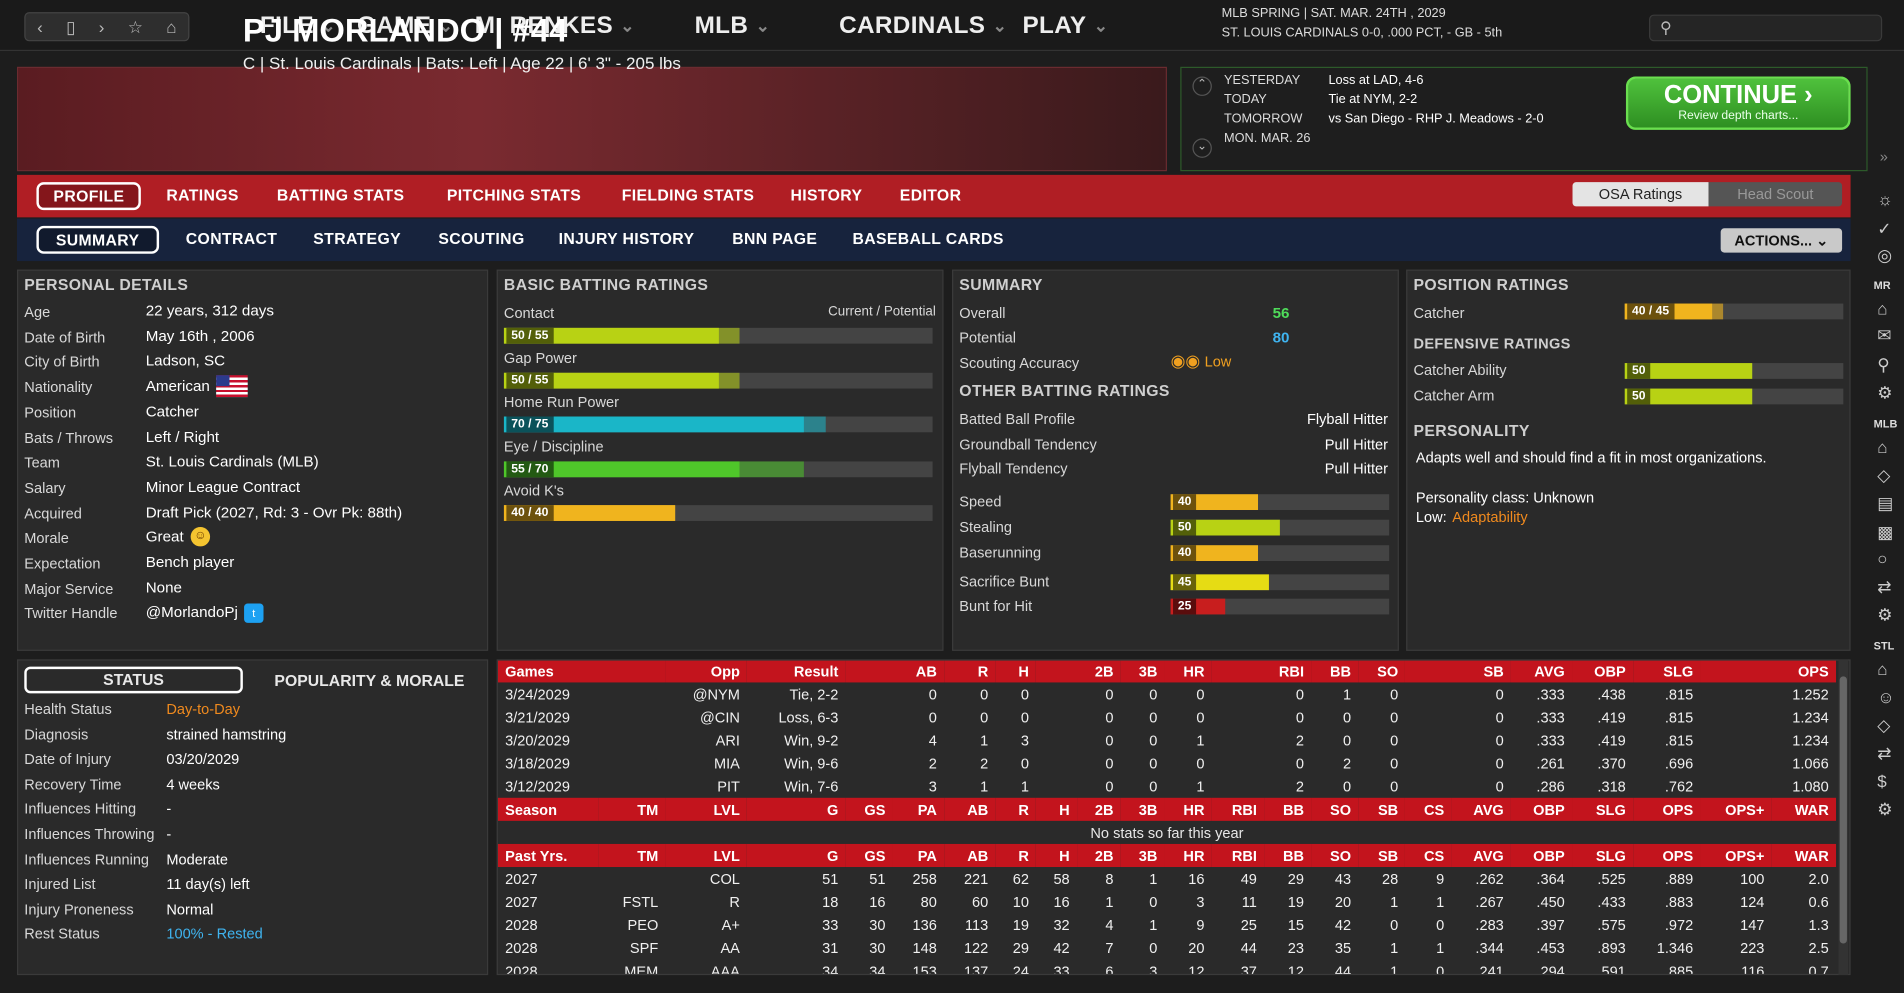 The width and height of the screenshot is (1904, 993). What do you see at coordinates (1734, 371) in the screenshot?
I see `defensive-rating-bar: 50` at bounding box center [1734, 371].